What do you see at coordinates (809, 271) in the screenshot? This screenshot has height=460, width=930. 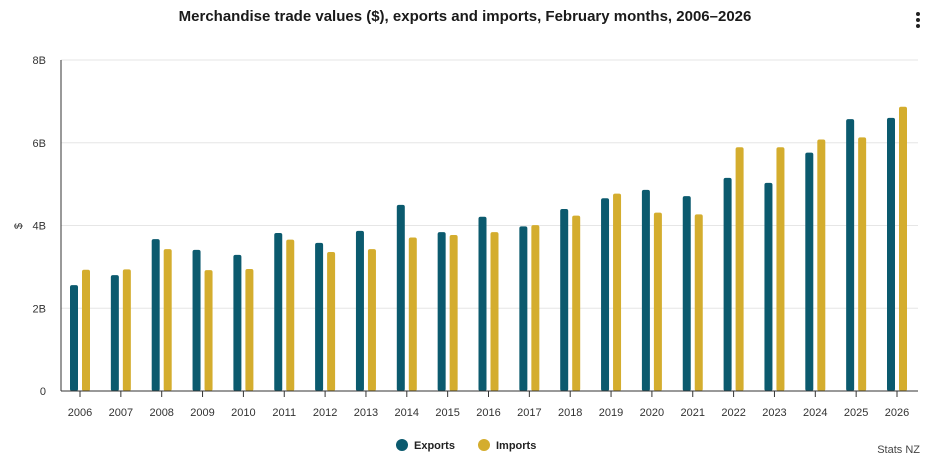 I see `exports-bar-2024` at bounding box center [809, 271].